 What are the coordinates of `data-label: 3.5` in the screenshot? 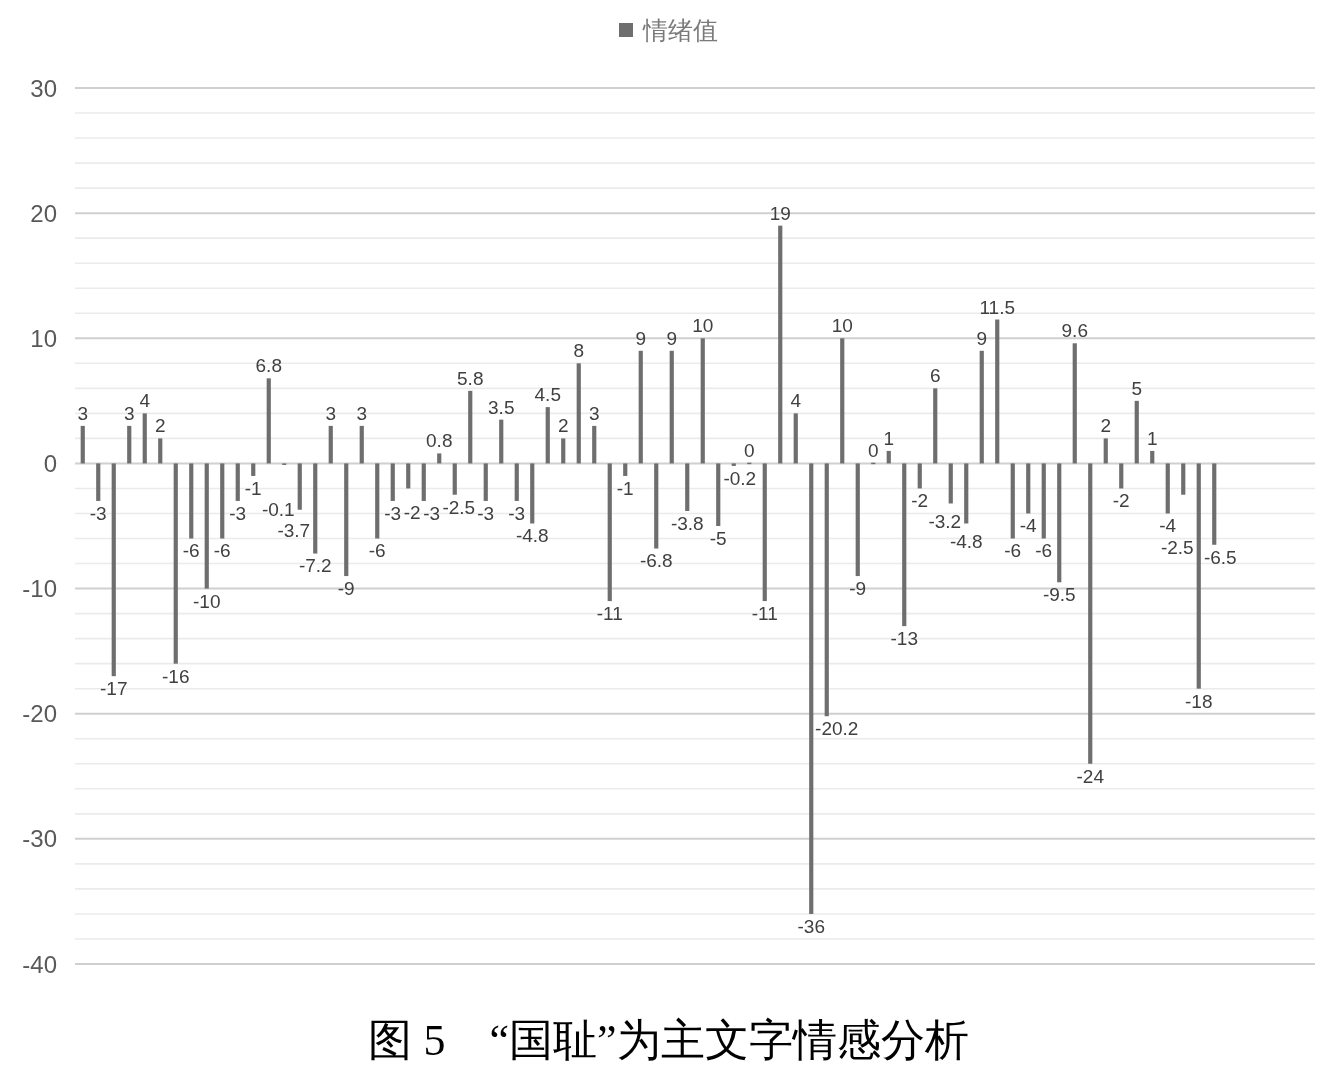 It's located at (501, 407).